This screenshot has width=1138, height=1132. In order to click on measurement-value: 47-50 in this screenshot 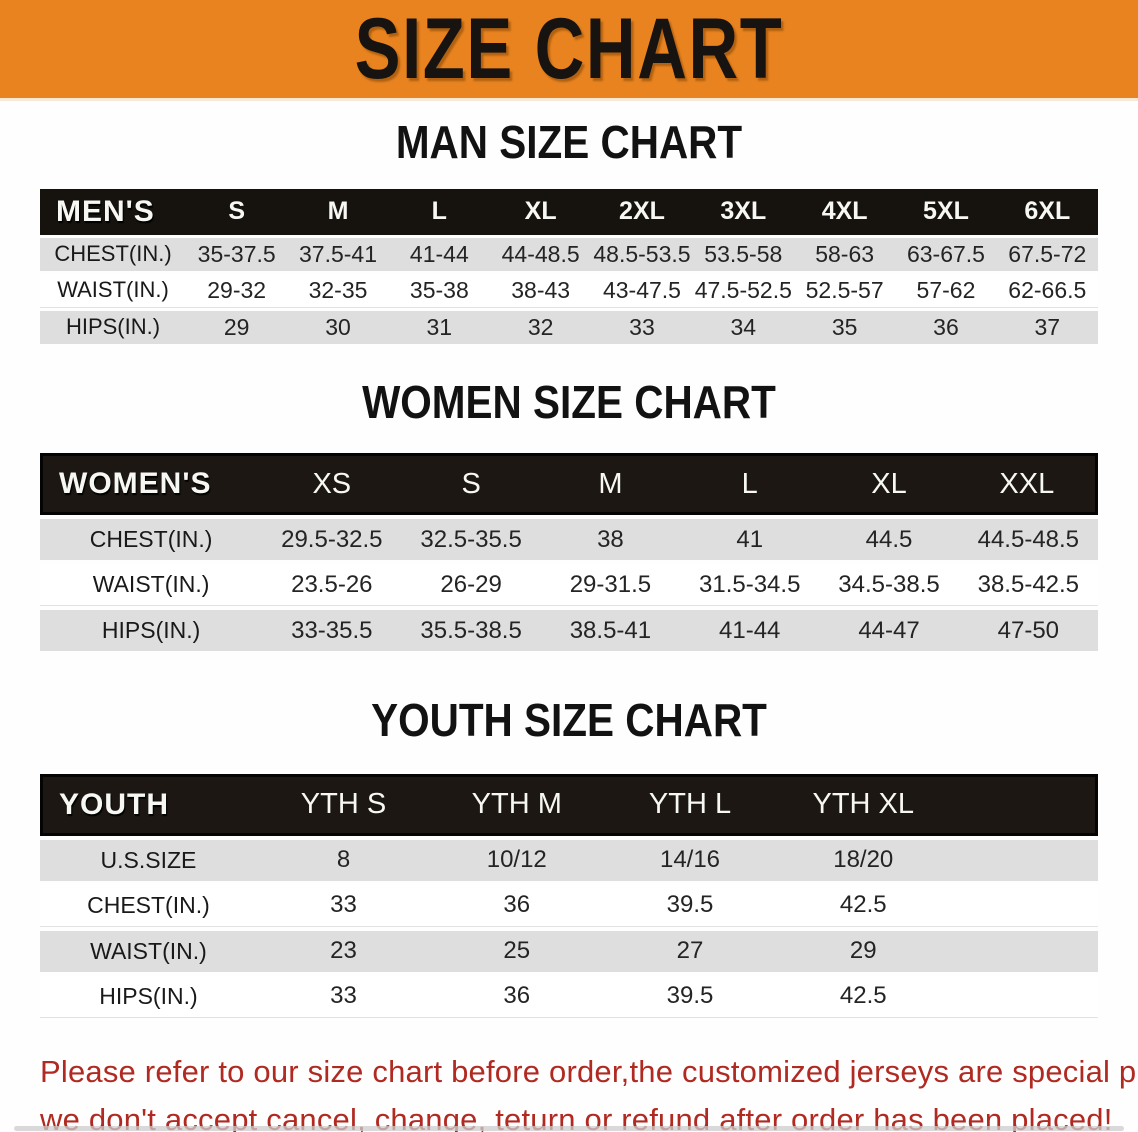, I will do `click(1028, 631)`.